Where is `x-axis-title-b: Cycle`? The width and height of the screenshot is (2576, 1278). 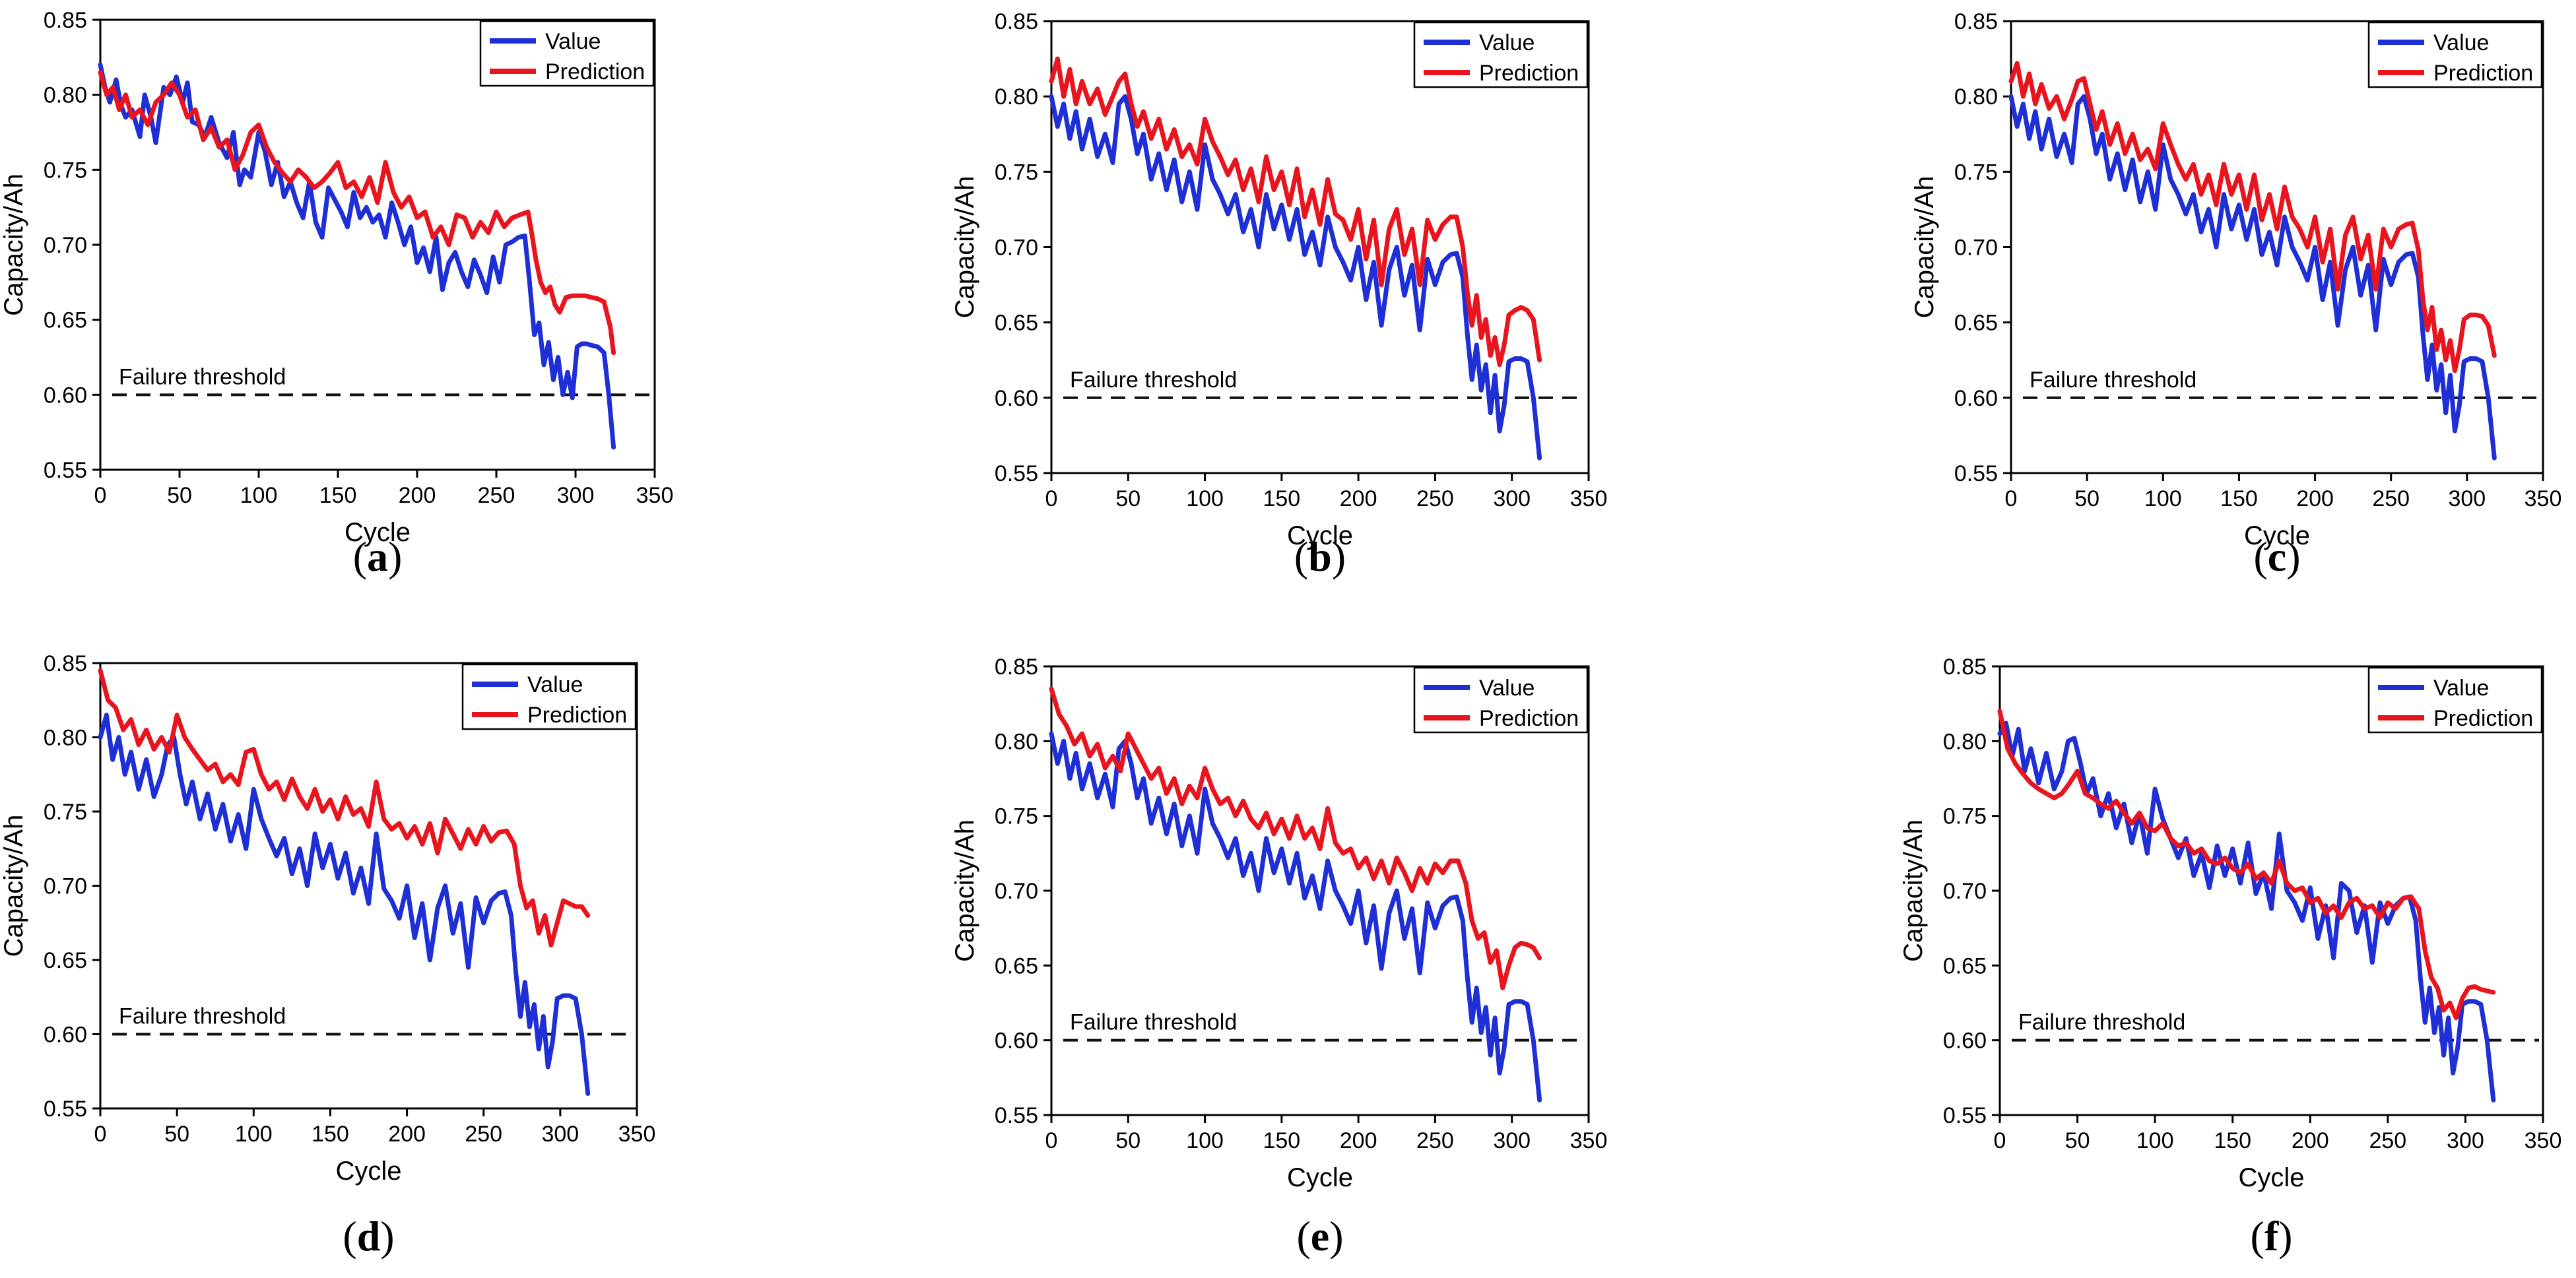 x-axis-title-b: Cycle is located at coordinates (1320, 535).